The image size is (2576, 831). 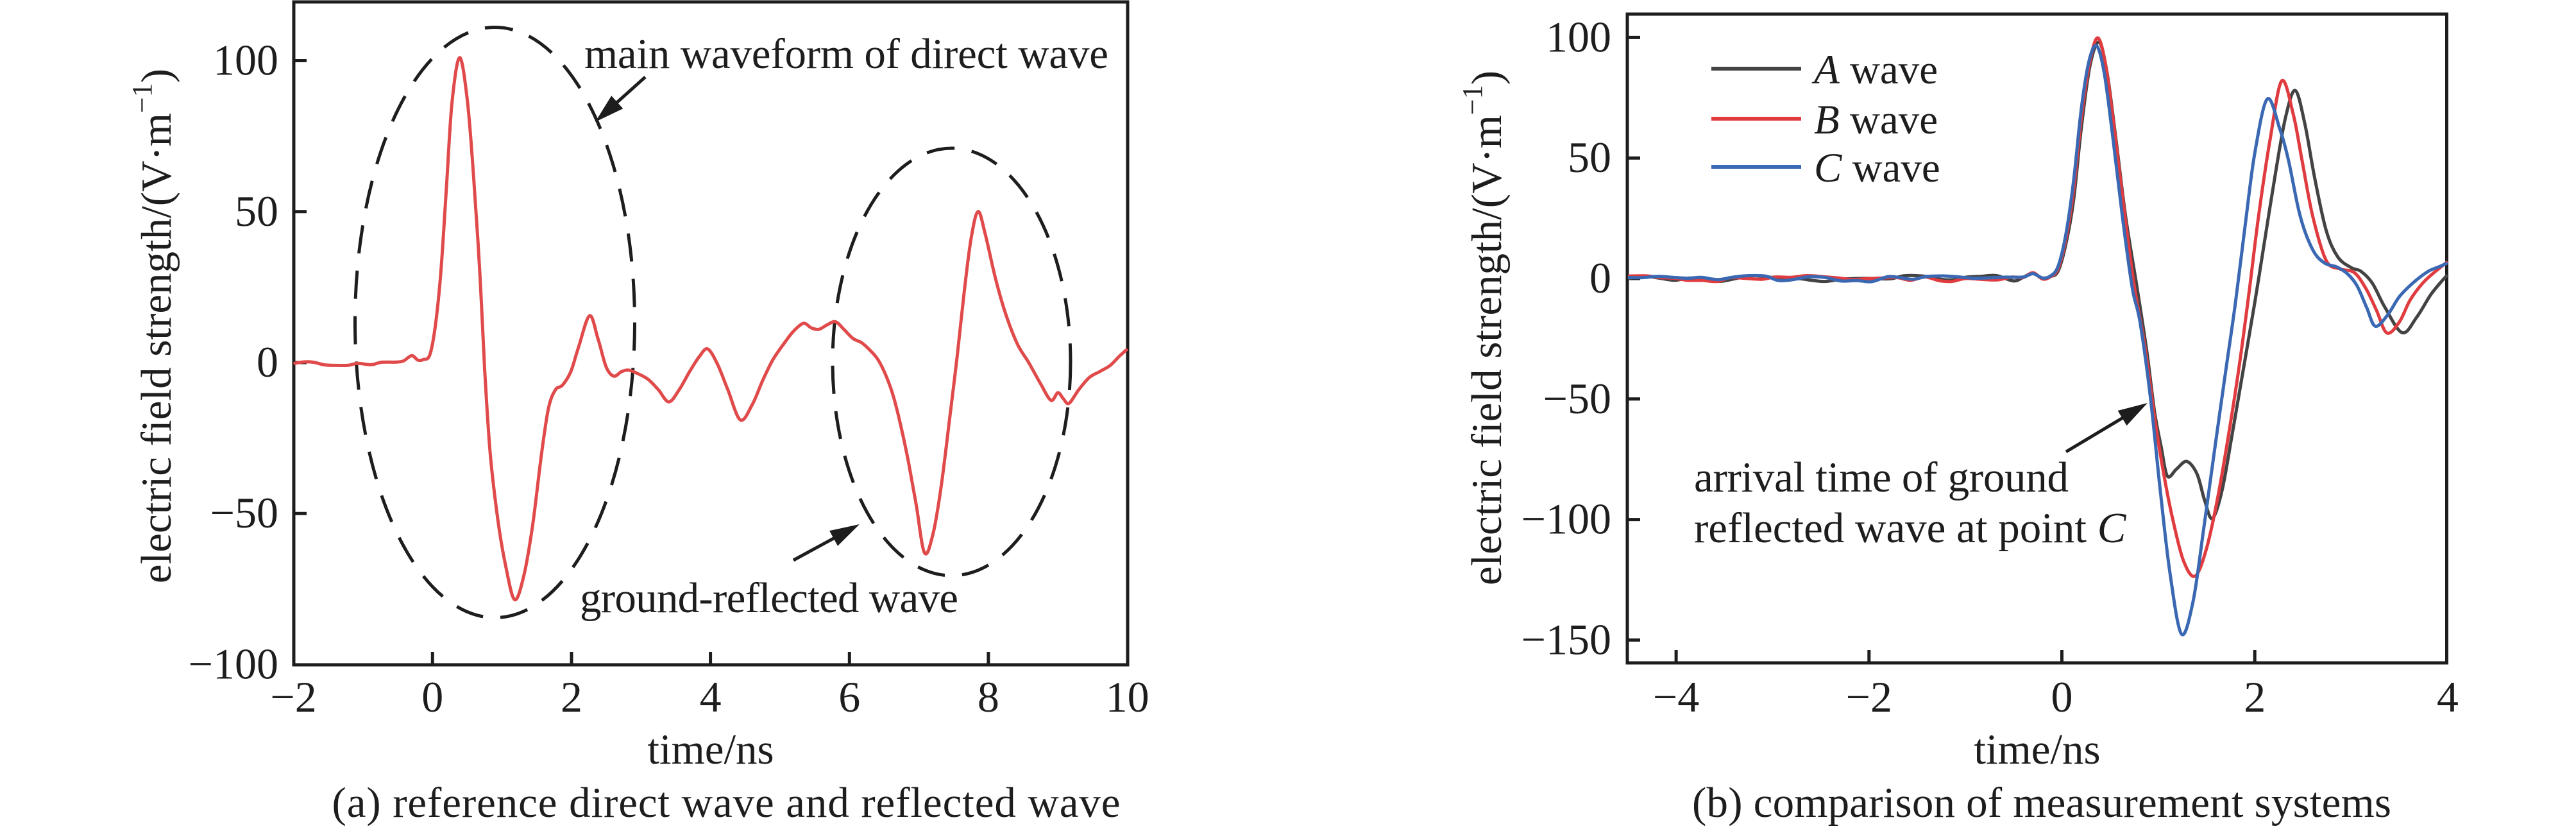 I want to click on svg-text:(b) comparison of measurement: (b) comparison of measurement systems, so click(x=2041, y=803).